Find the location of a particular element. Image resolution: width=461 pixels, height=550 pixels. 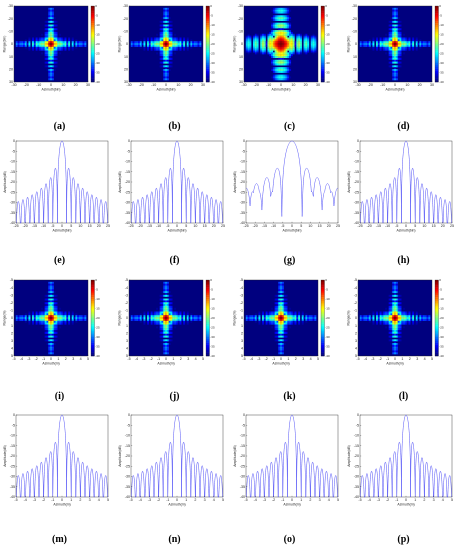

colorbar-tick-label: -20 is located at coordinates (97, 318).